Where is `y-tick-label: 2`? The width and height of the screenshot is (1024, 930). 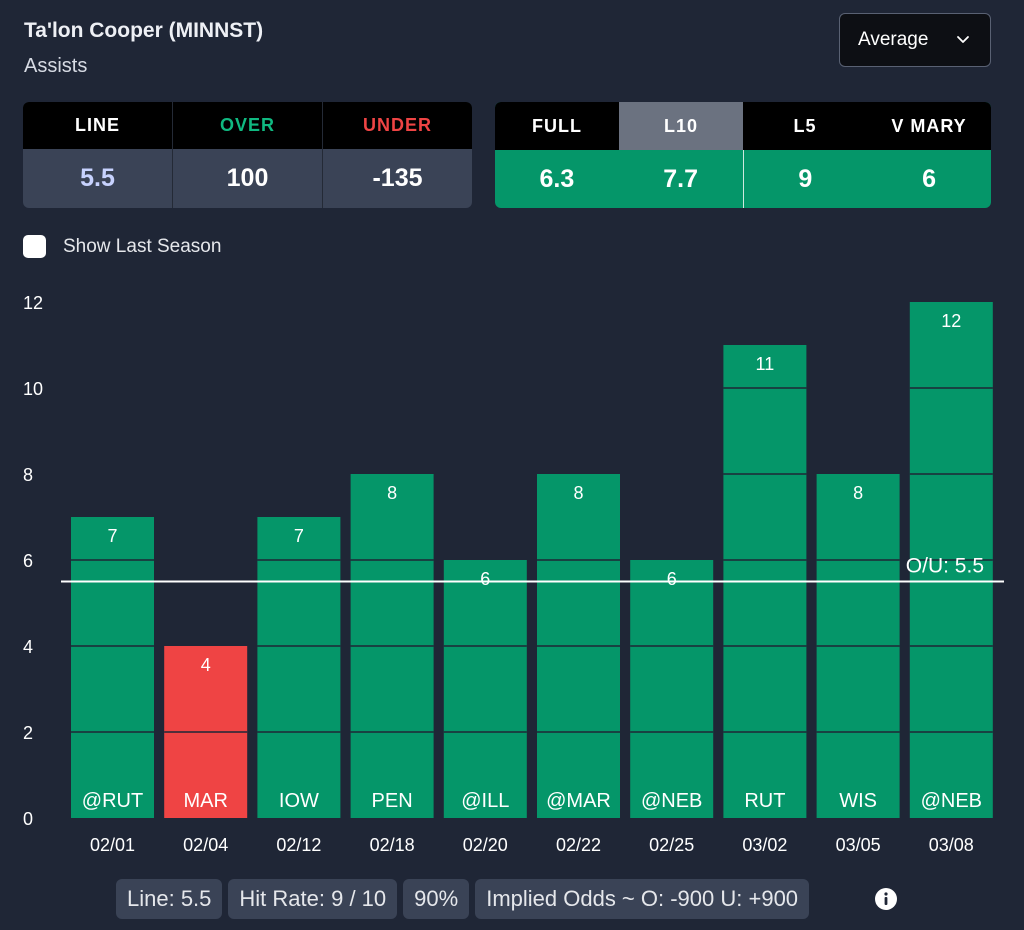 y-tick-label: 2 is located at coordinates (28, 733).